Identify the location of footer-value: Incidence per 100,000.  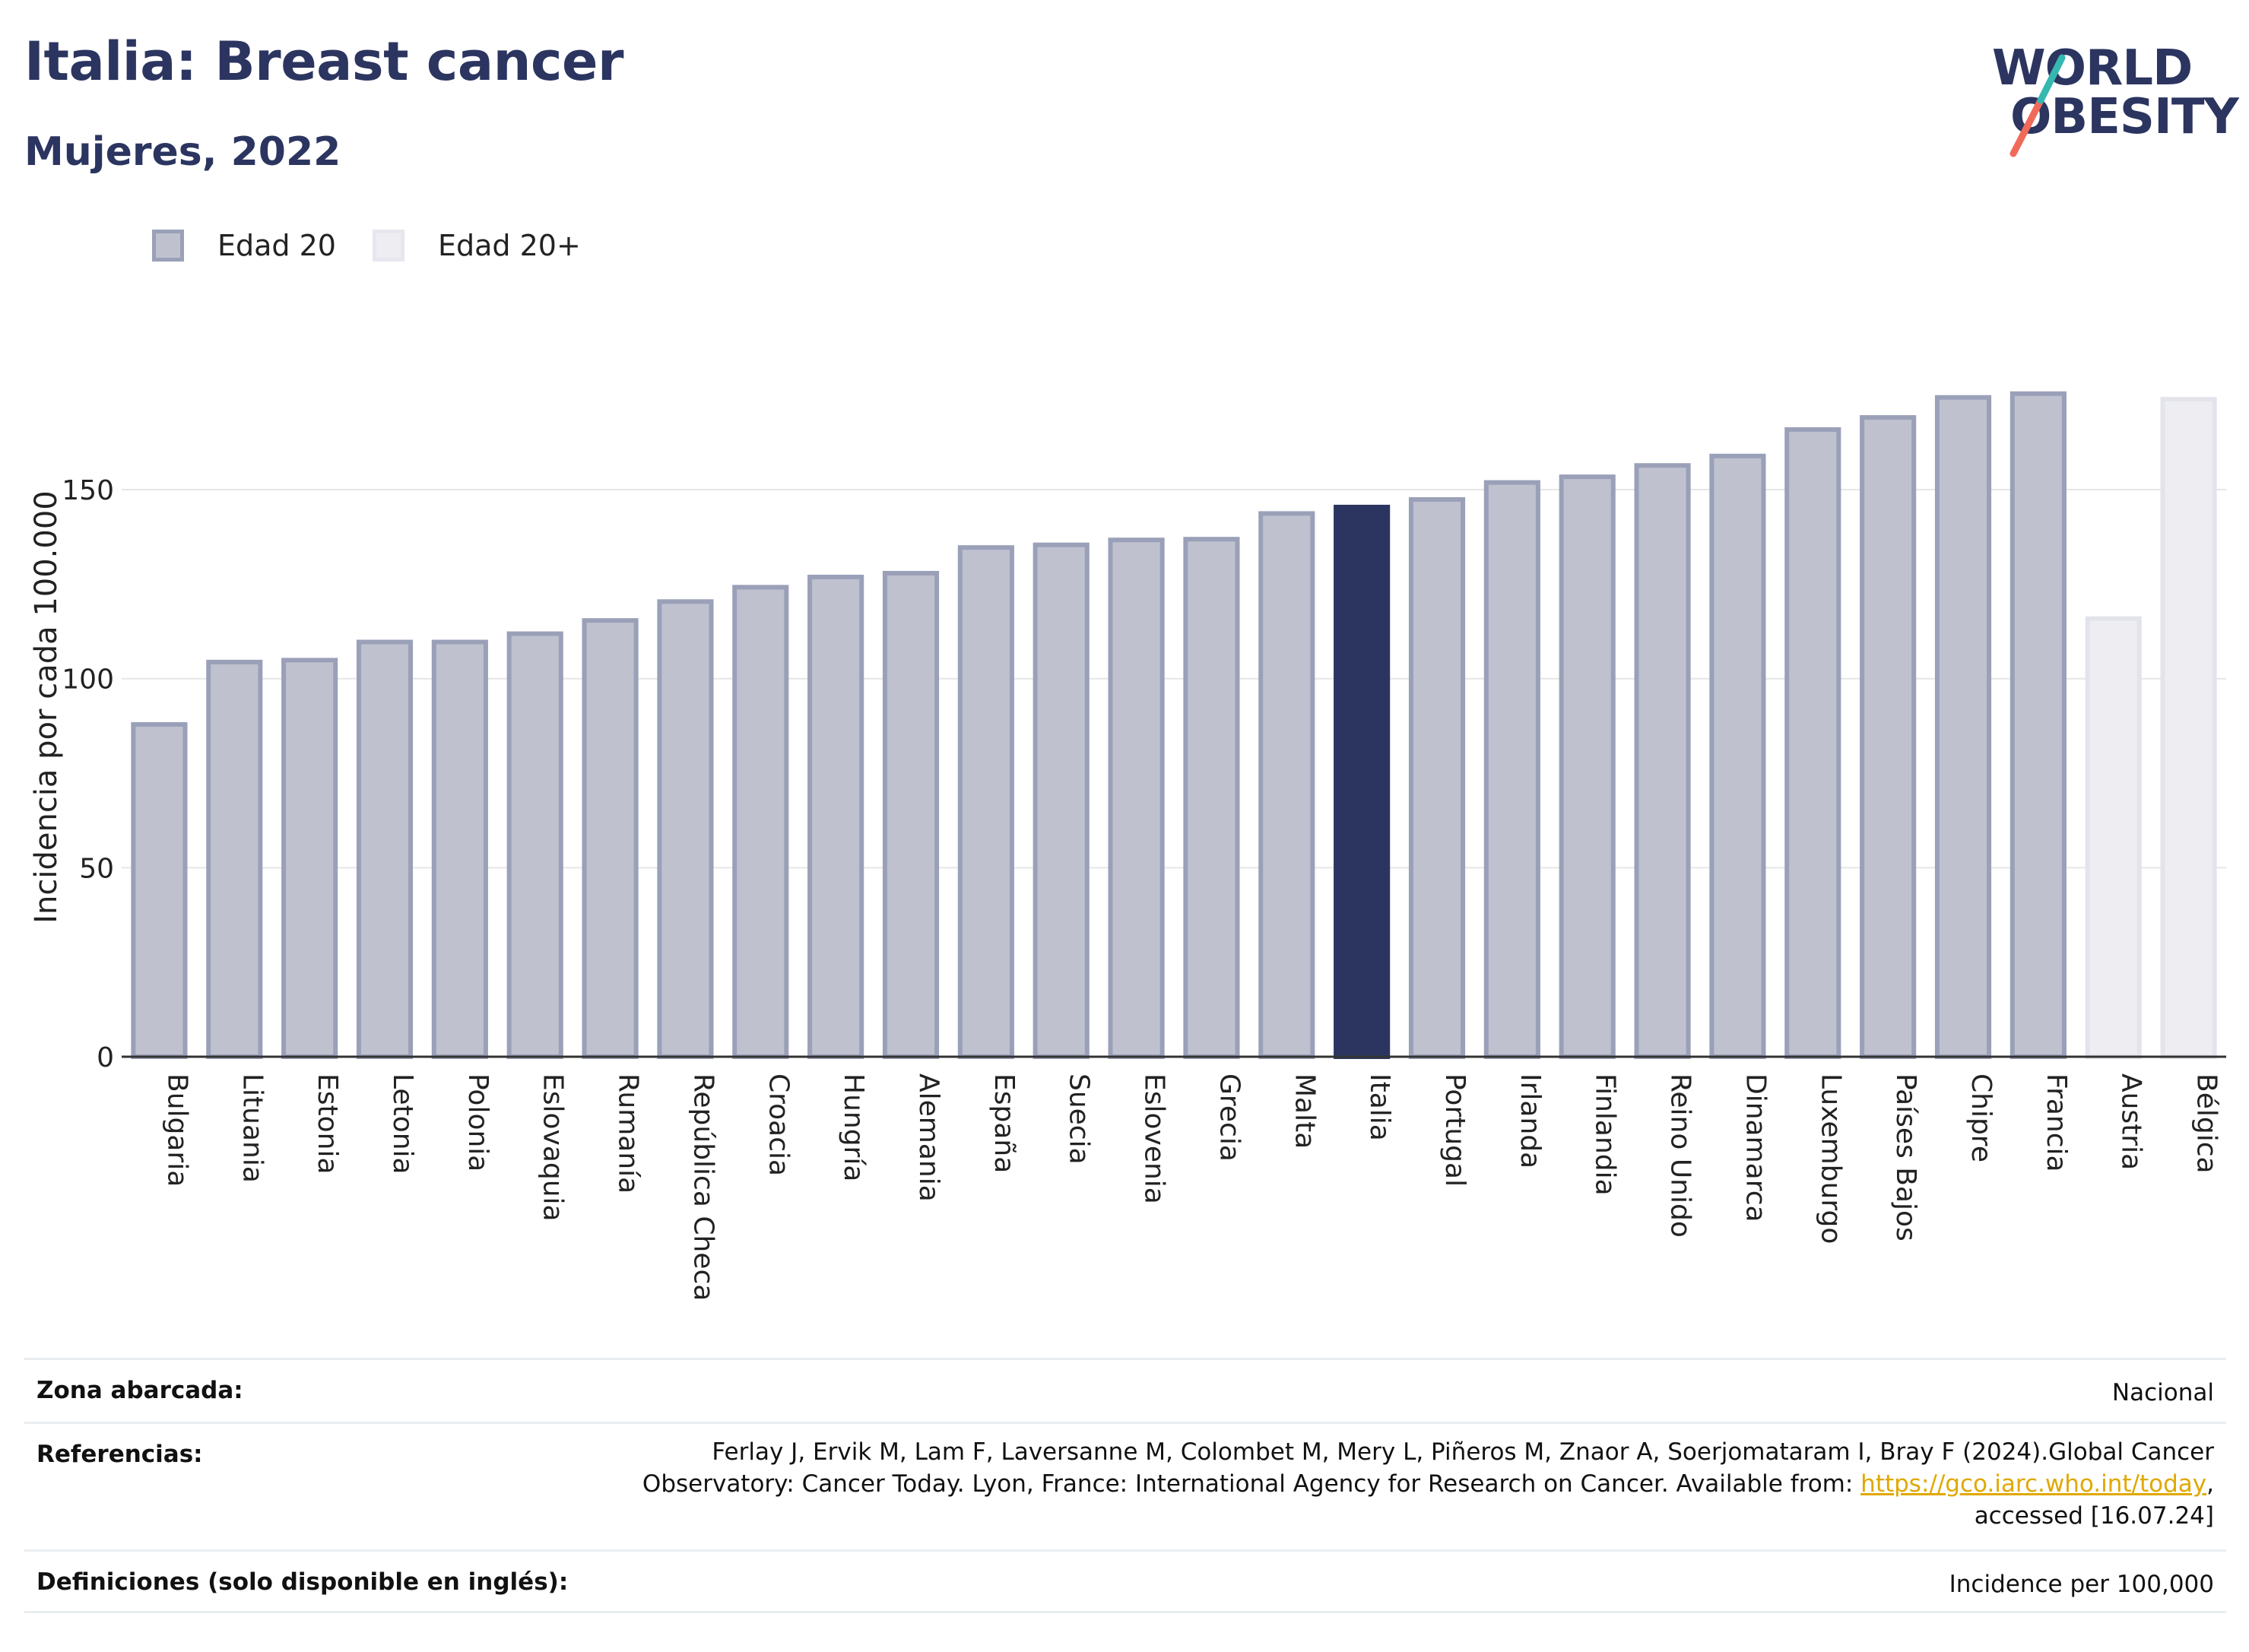
(2081, 1584).